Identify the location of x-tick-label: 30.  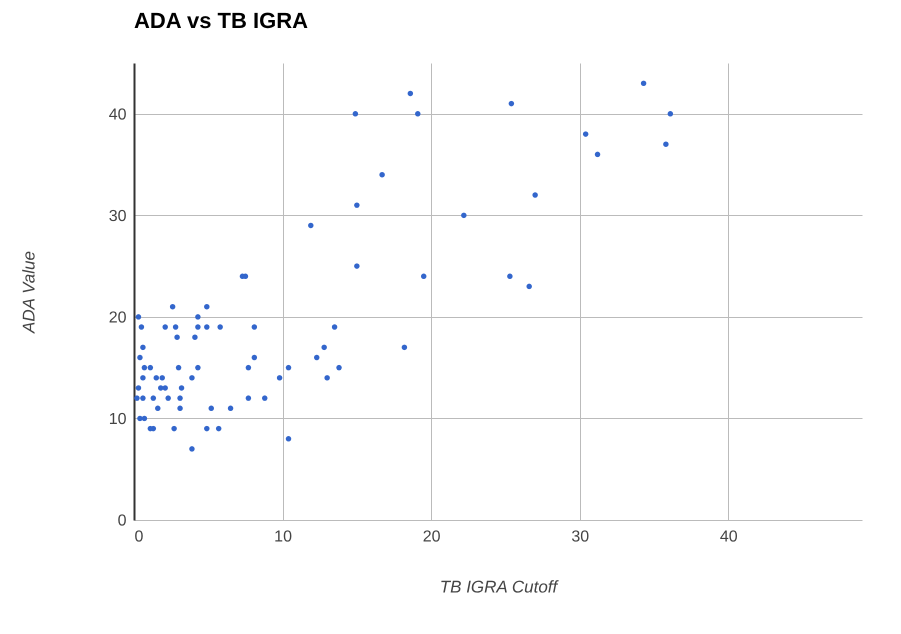
(580, 537).